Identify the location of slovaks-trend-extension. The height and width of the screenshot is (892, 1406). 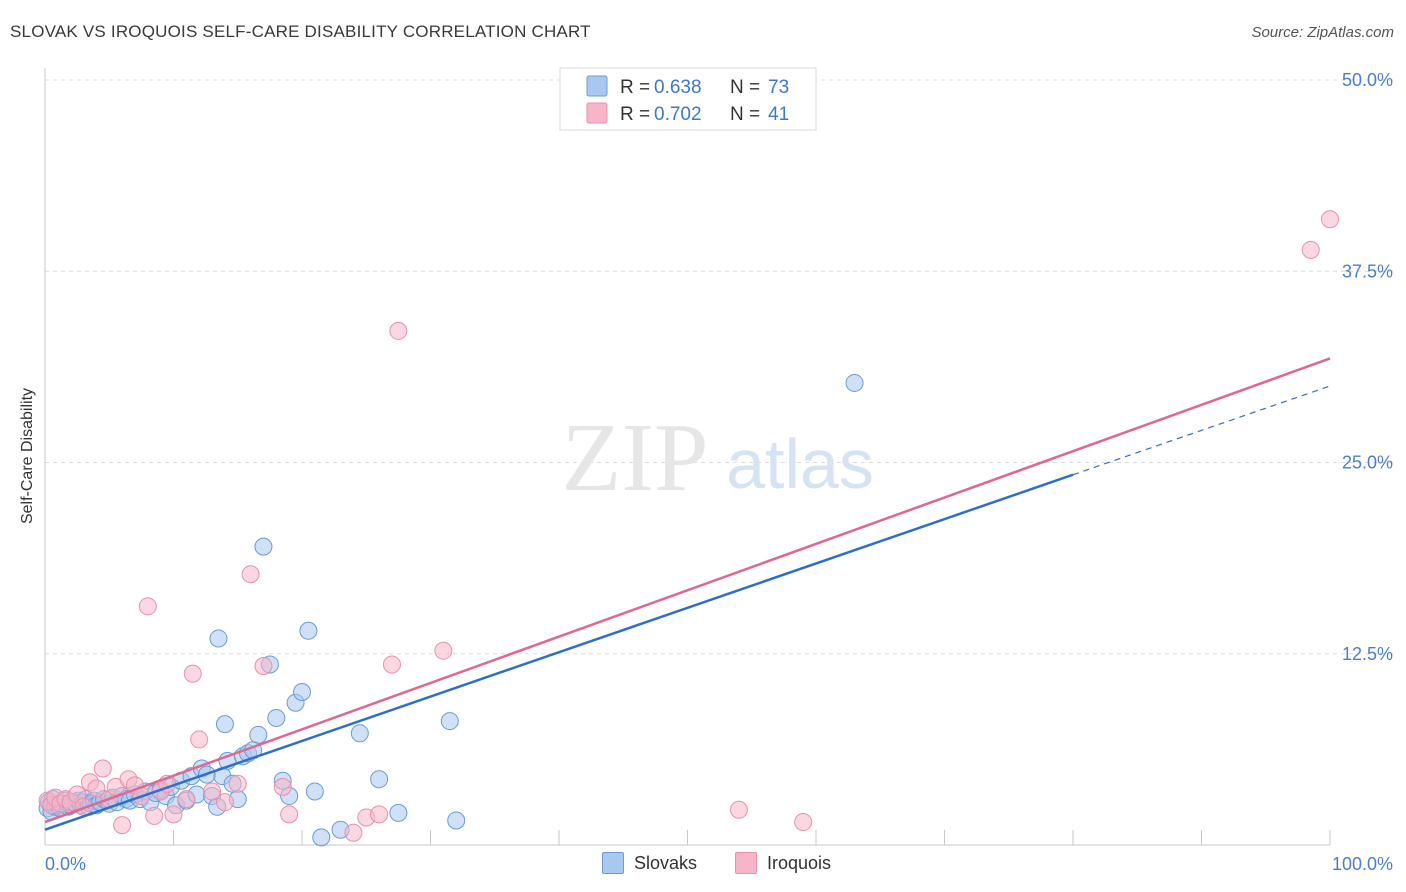
(1201, 430).